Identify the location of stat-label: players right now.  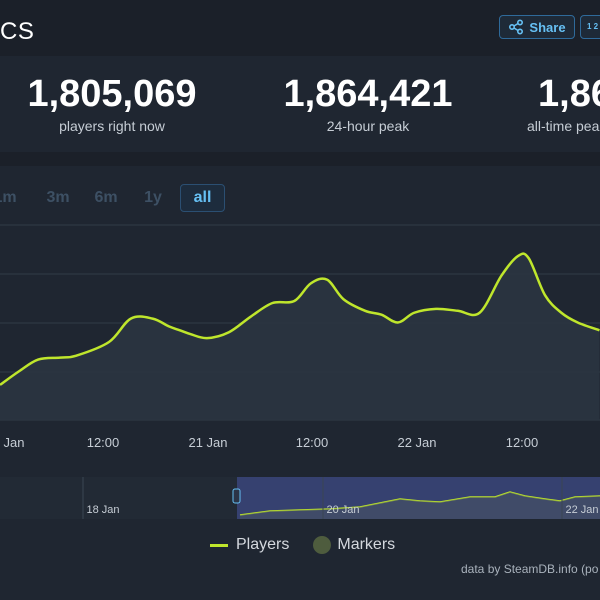
(112, 126).